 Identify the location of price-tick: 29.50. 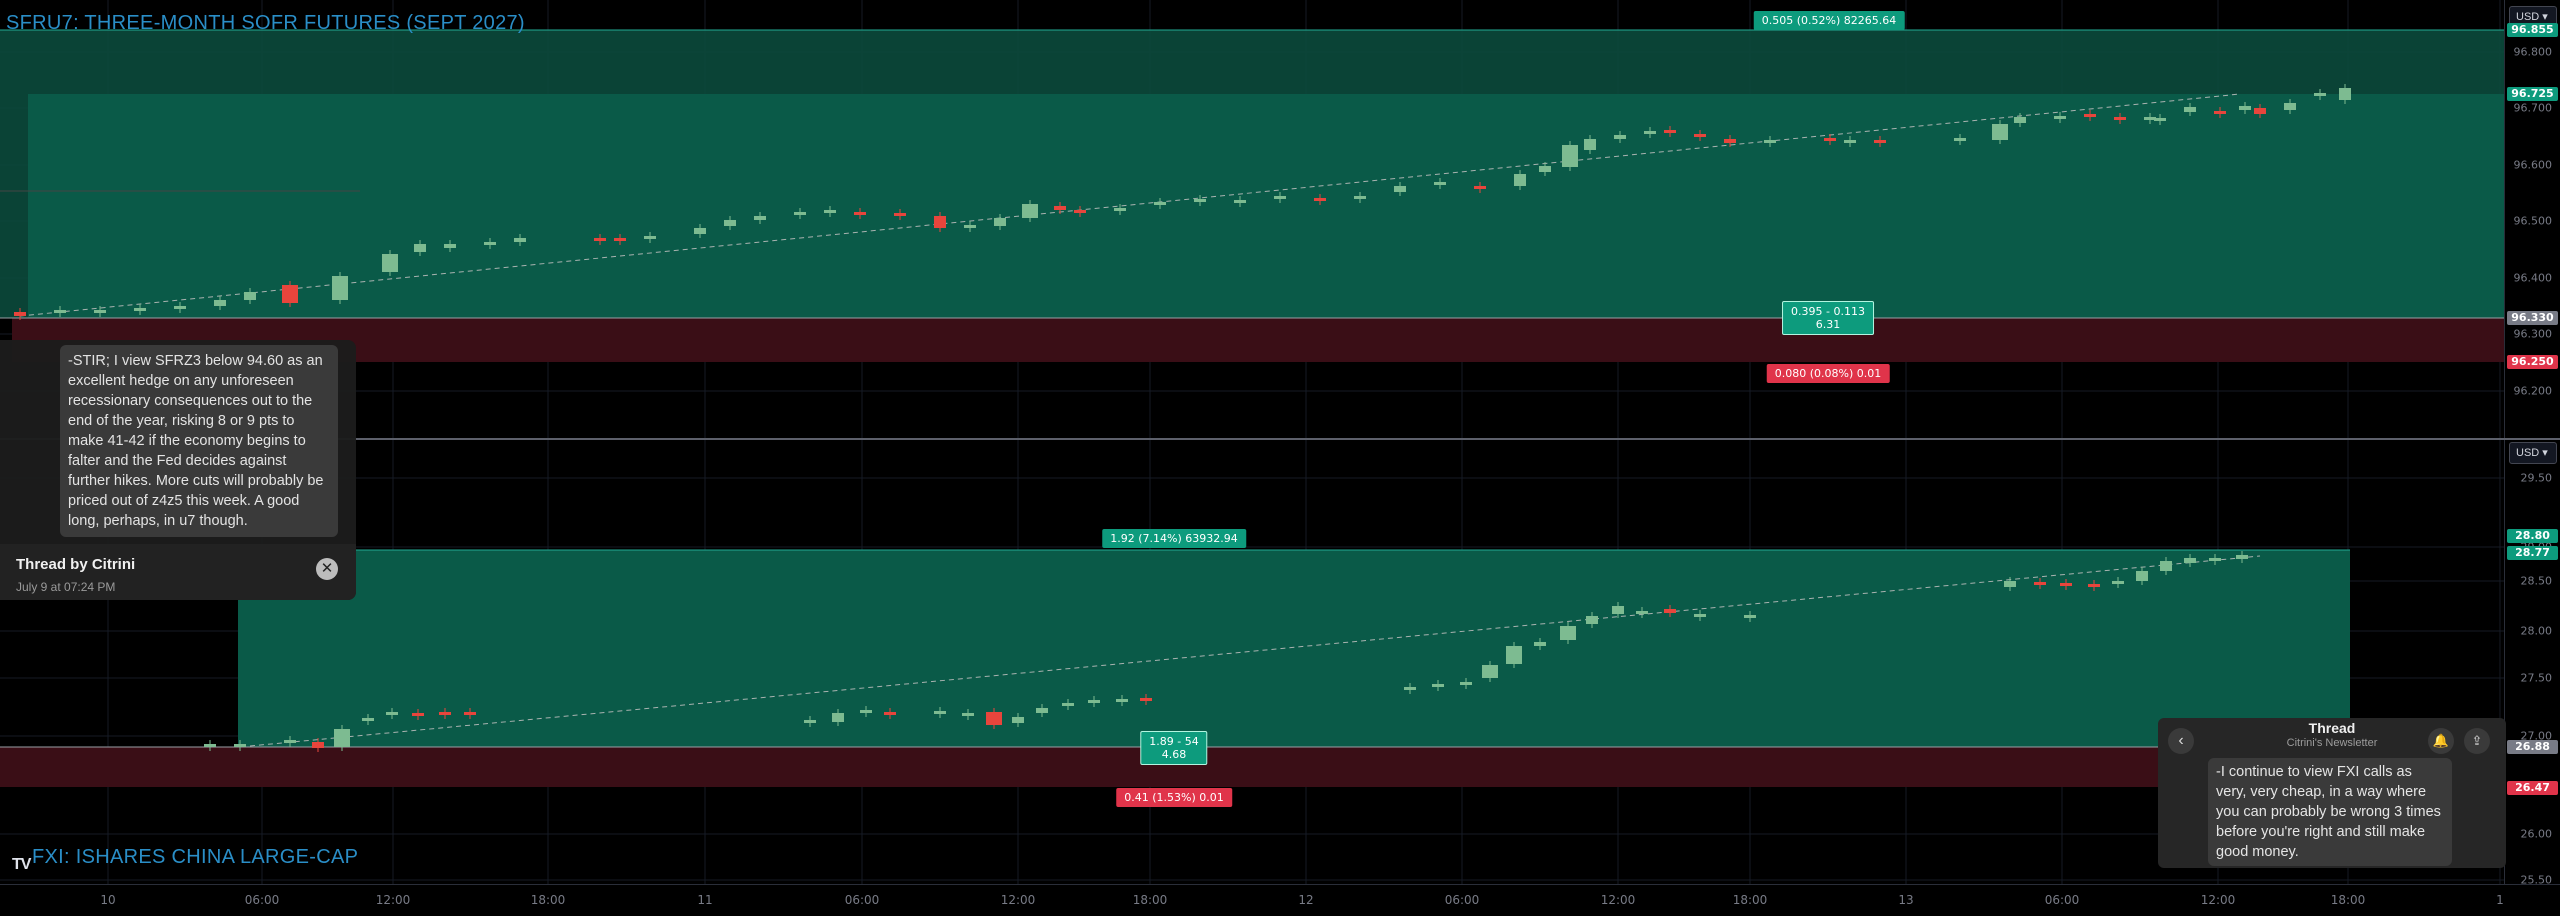
(2536, 478).